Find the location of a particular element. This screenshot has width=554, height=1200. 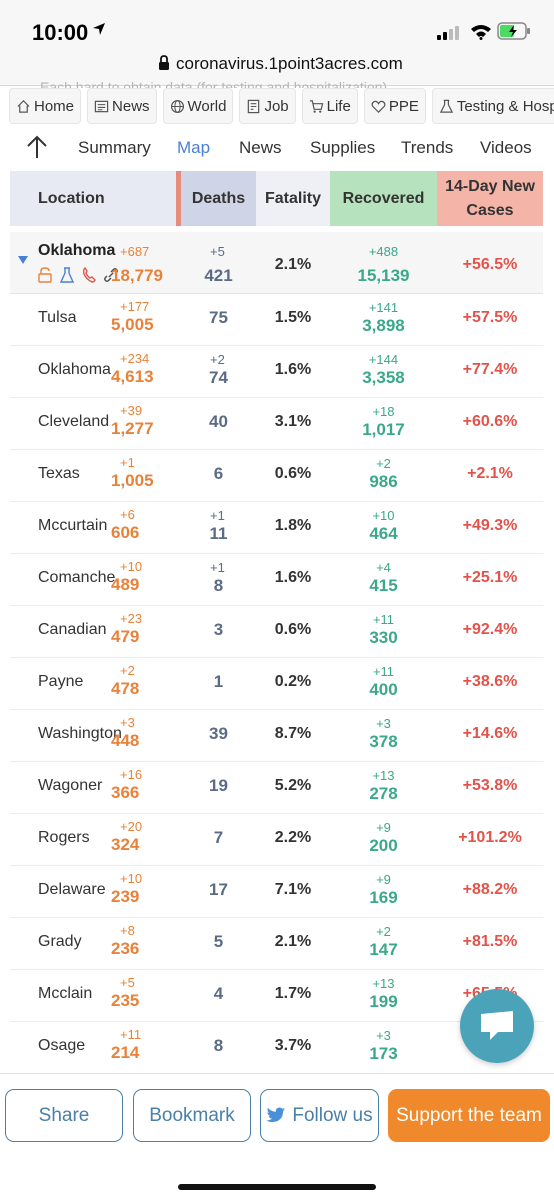

link-icon is located at coordinates (111, 275).